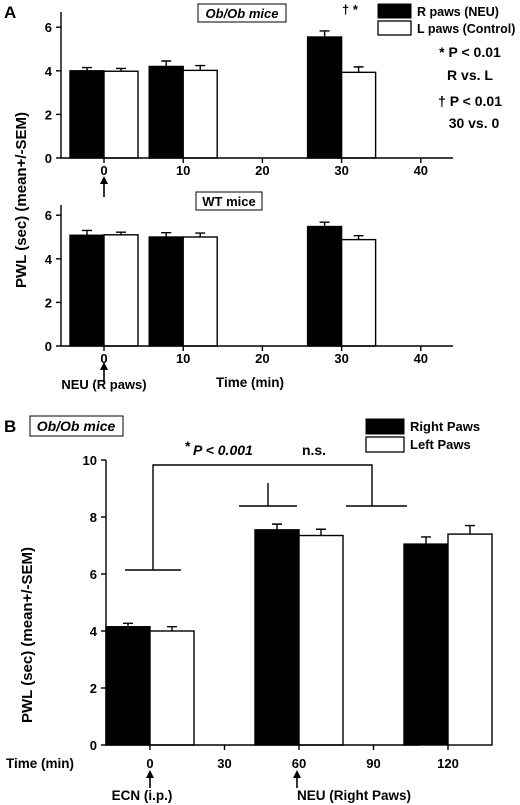  I want to click on xlabel-a2: Time (min), so click(250, 382).